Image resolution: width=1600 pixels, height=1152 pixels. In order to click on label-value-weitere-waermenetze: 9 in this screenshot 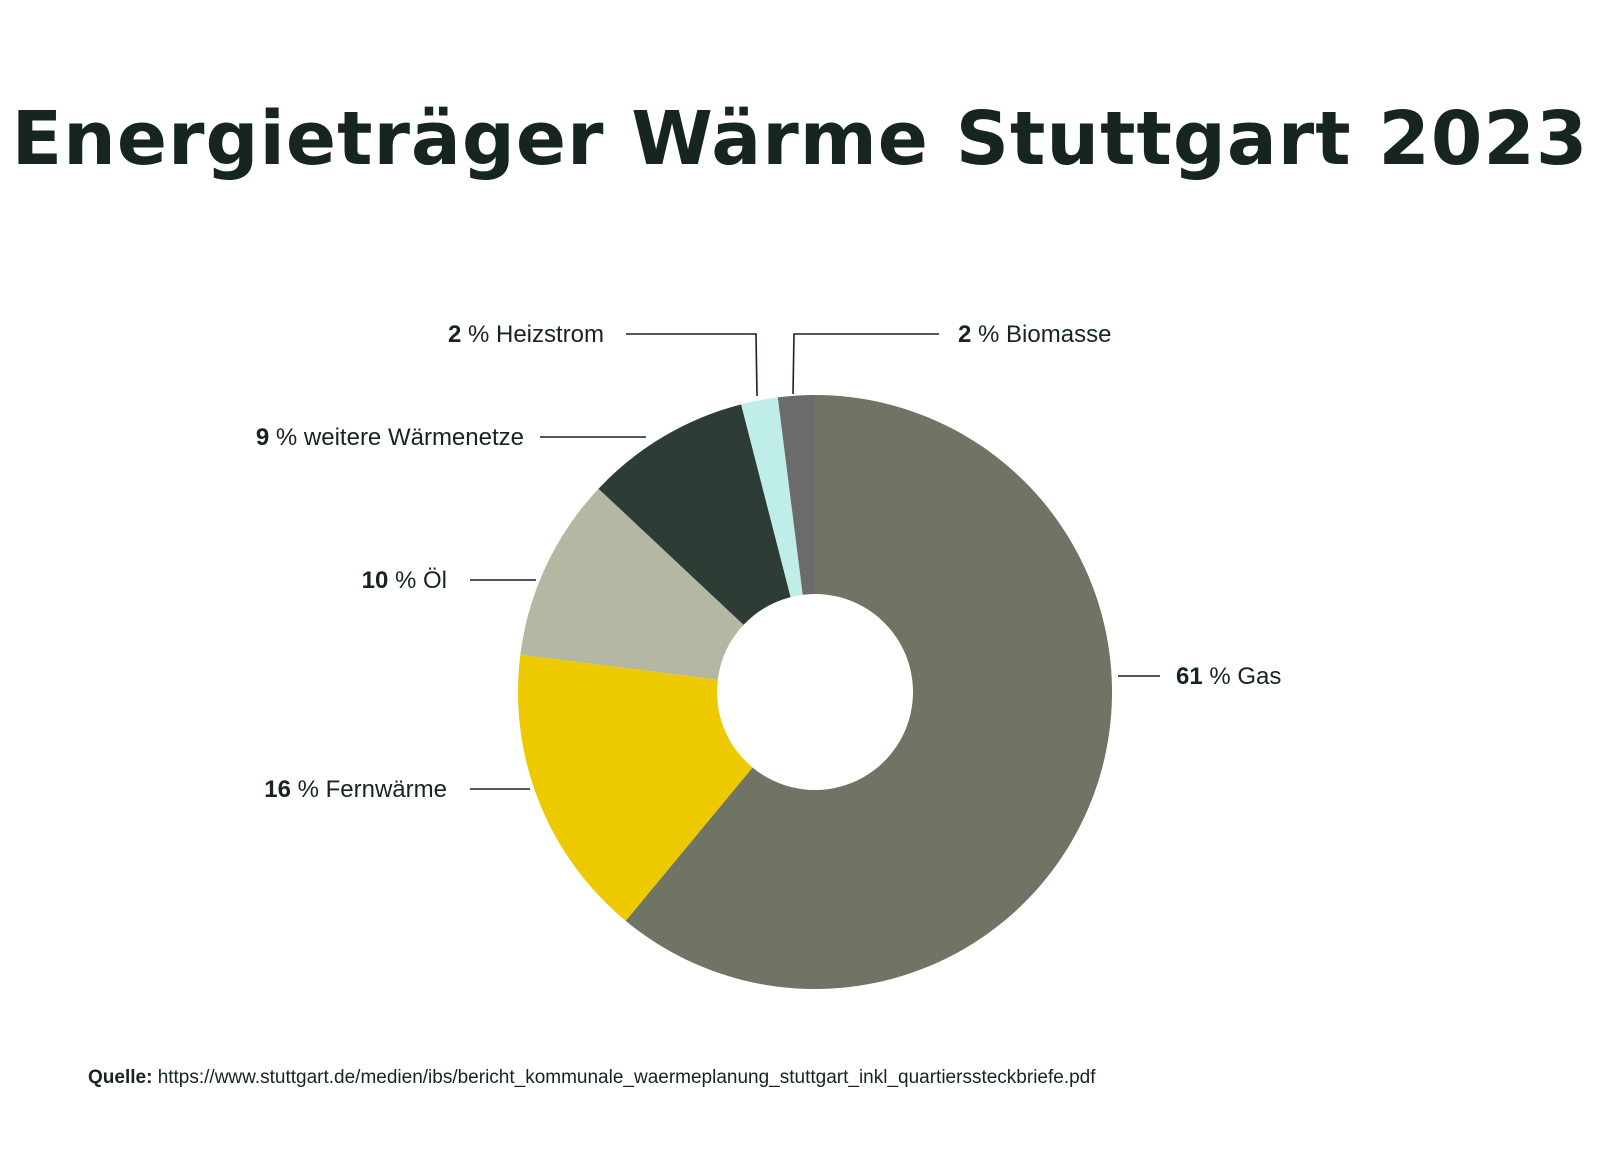, I will do `click(262, 437)`.